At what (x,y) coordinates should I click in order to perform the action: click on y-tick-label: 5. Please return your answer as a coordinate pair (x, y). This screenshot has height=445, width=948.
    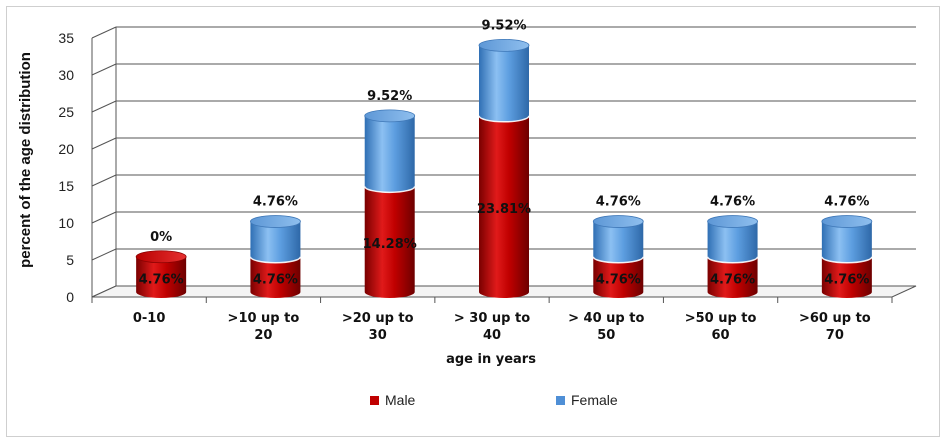
    Looking at the image, I should click on (70, 260).